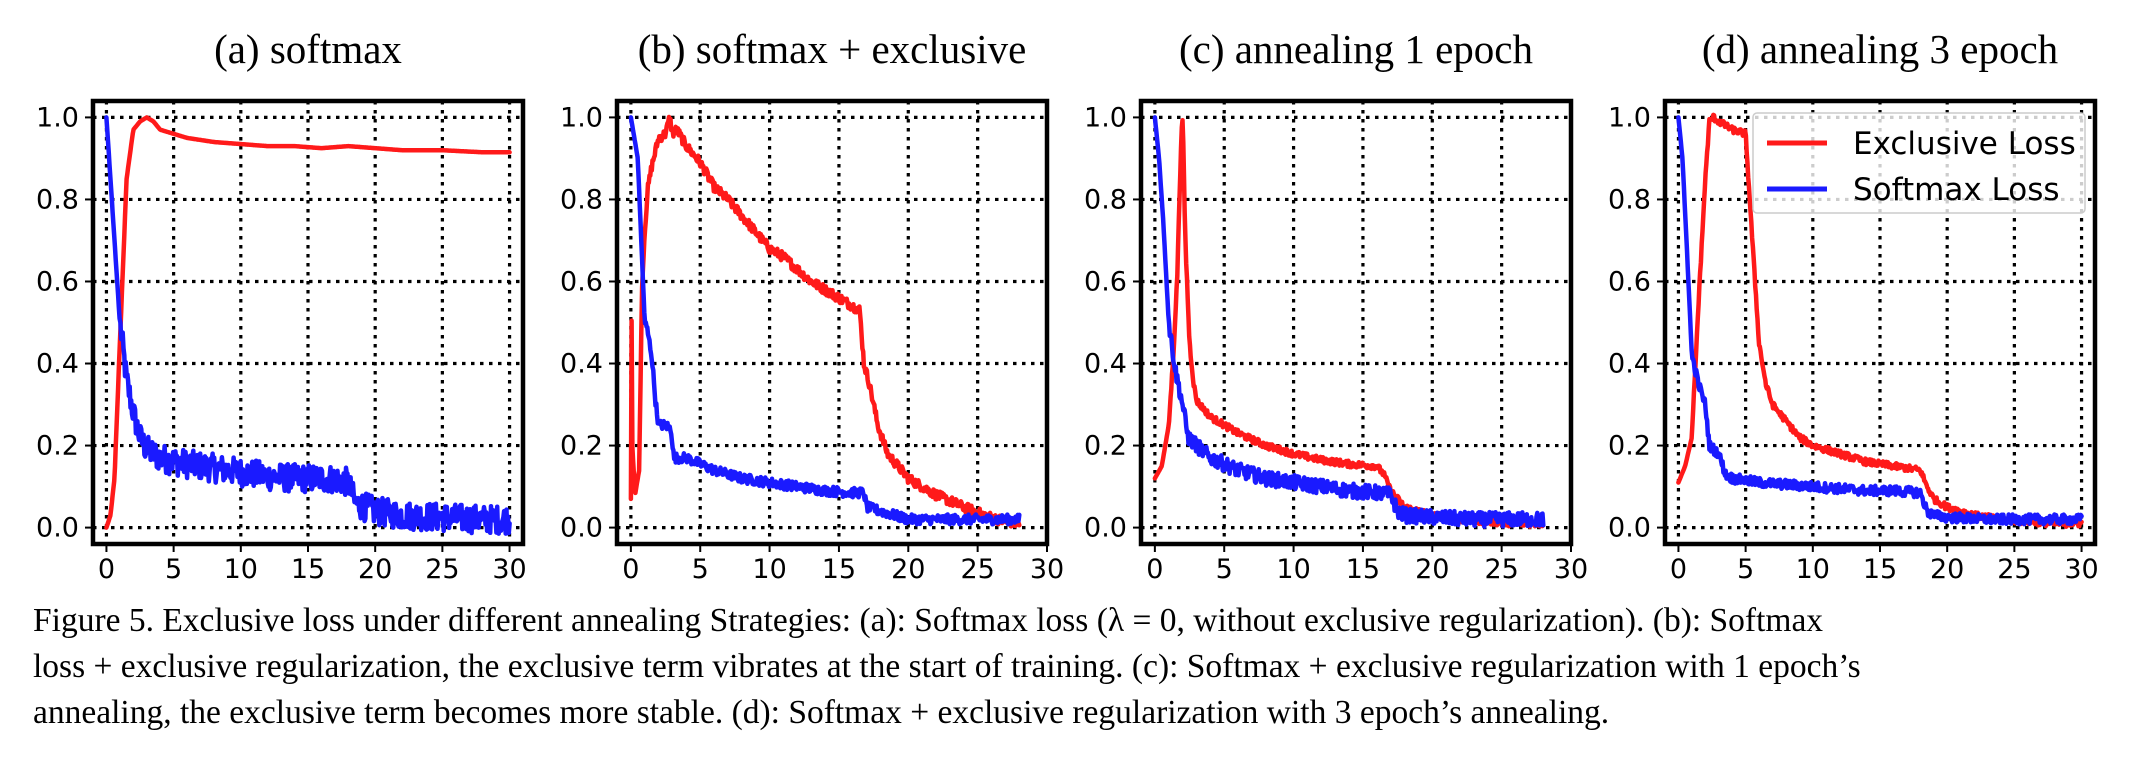 The height and width of the screenshot is (760, 2136). Describe the element at coordinates (308, 49) in the screenshot. I see `subplot-title: (a) softmax` at that location.